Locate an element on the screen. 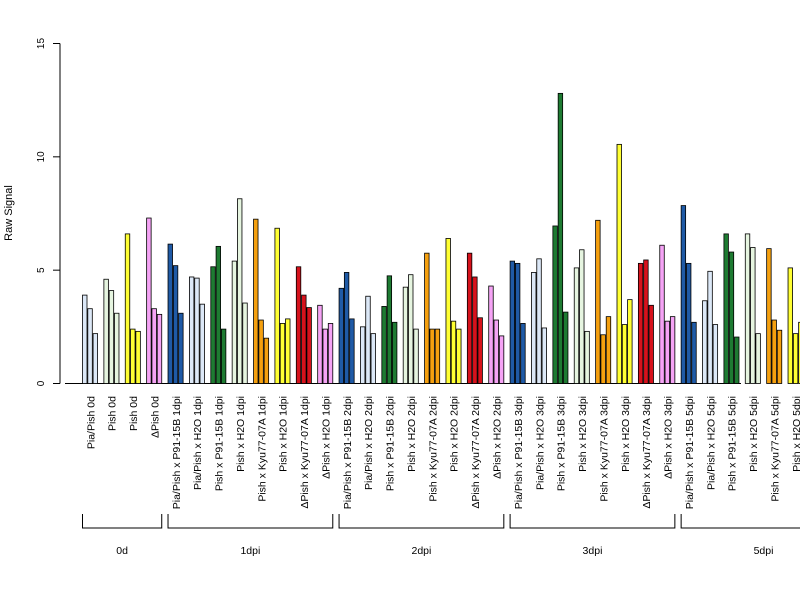  category-label: Pish x Kyu77-07A 2dpi is located at coordinates (433, 449).